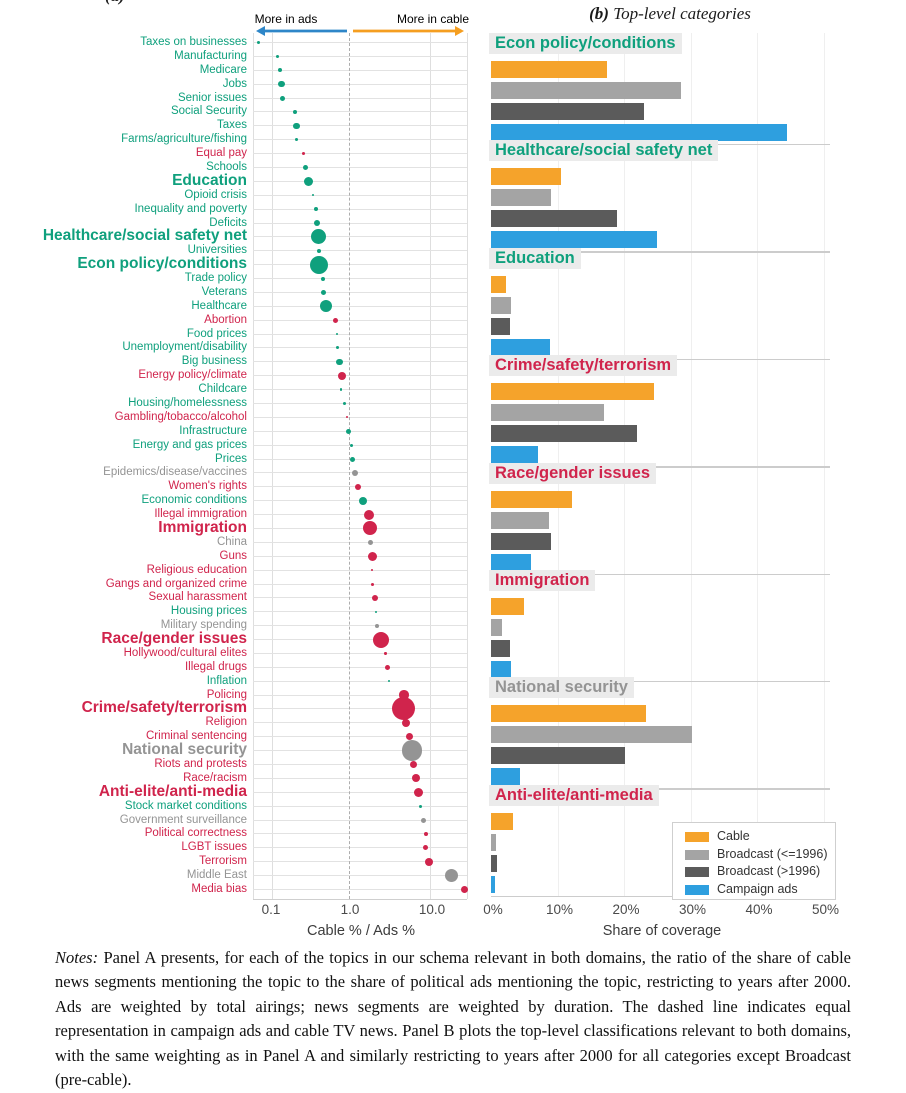 The width and height of the screenshot is (906, 1093). What do you see at coordinates (430, 466) in the screenshot?
I see `panel-a-vgridline` at bounding box center [430, 466].